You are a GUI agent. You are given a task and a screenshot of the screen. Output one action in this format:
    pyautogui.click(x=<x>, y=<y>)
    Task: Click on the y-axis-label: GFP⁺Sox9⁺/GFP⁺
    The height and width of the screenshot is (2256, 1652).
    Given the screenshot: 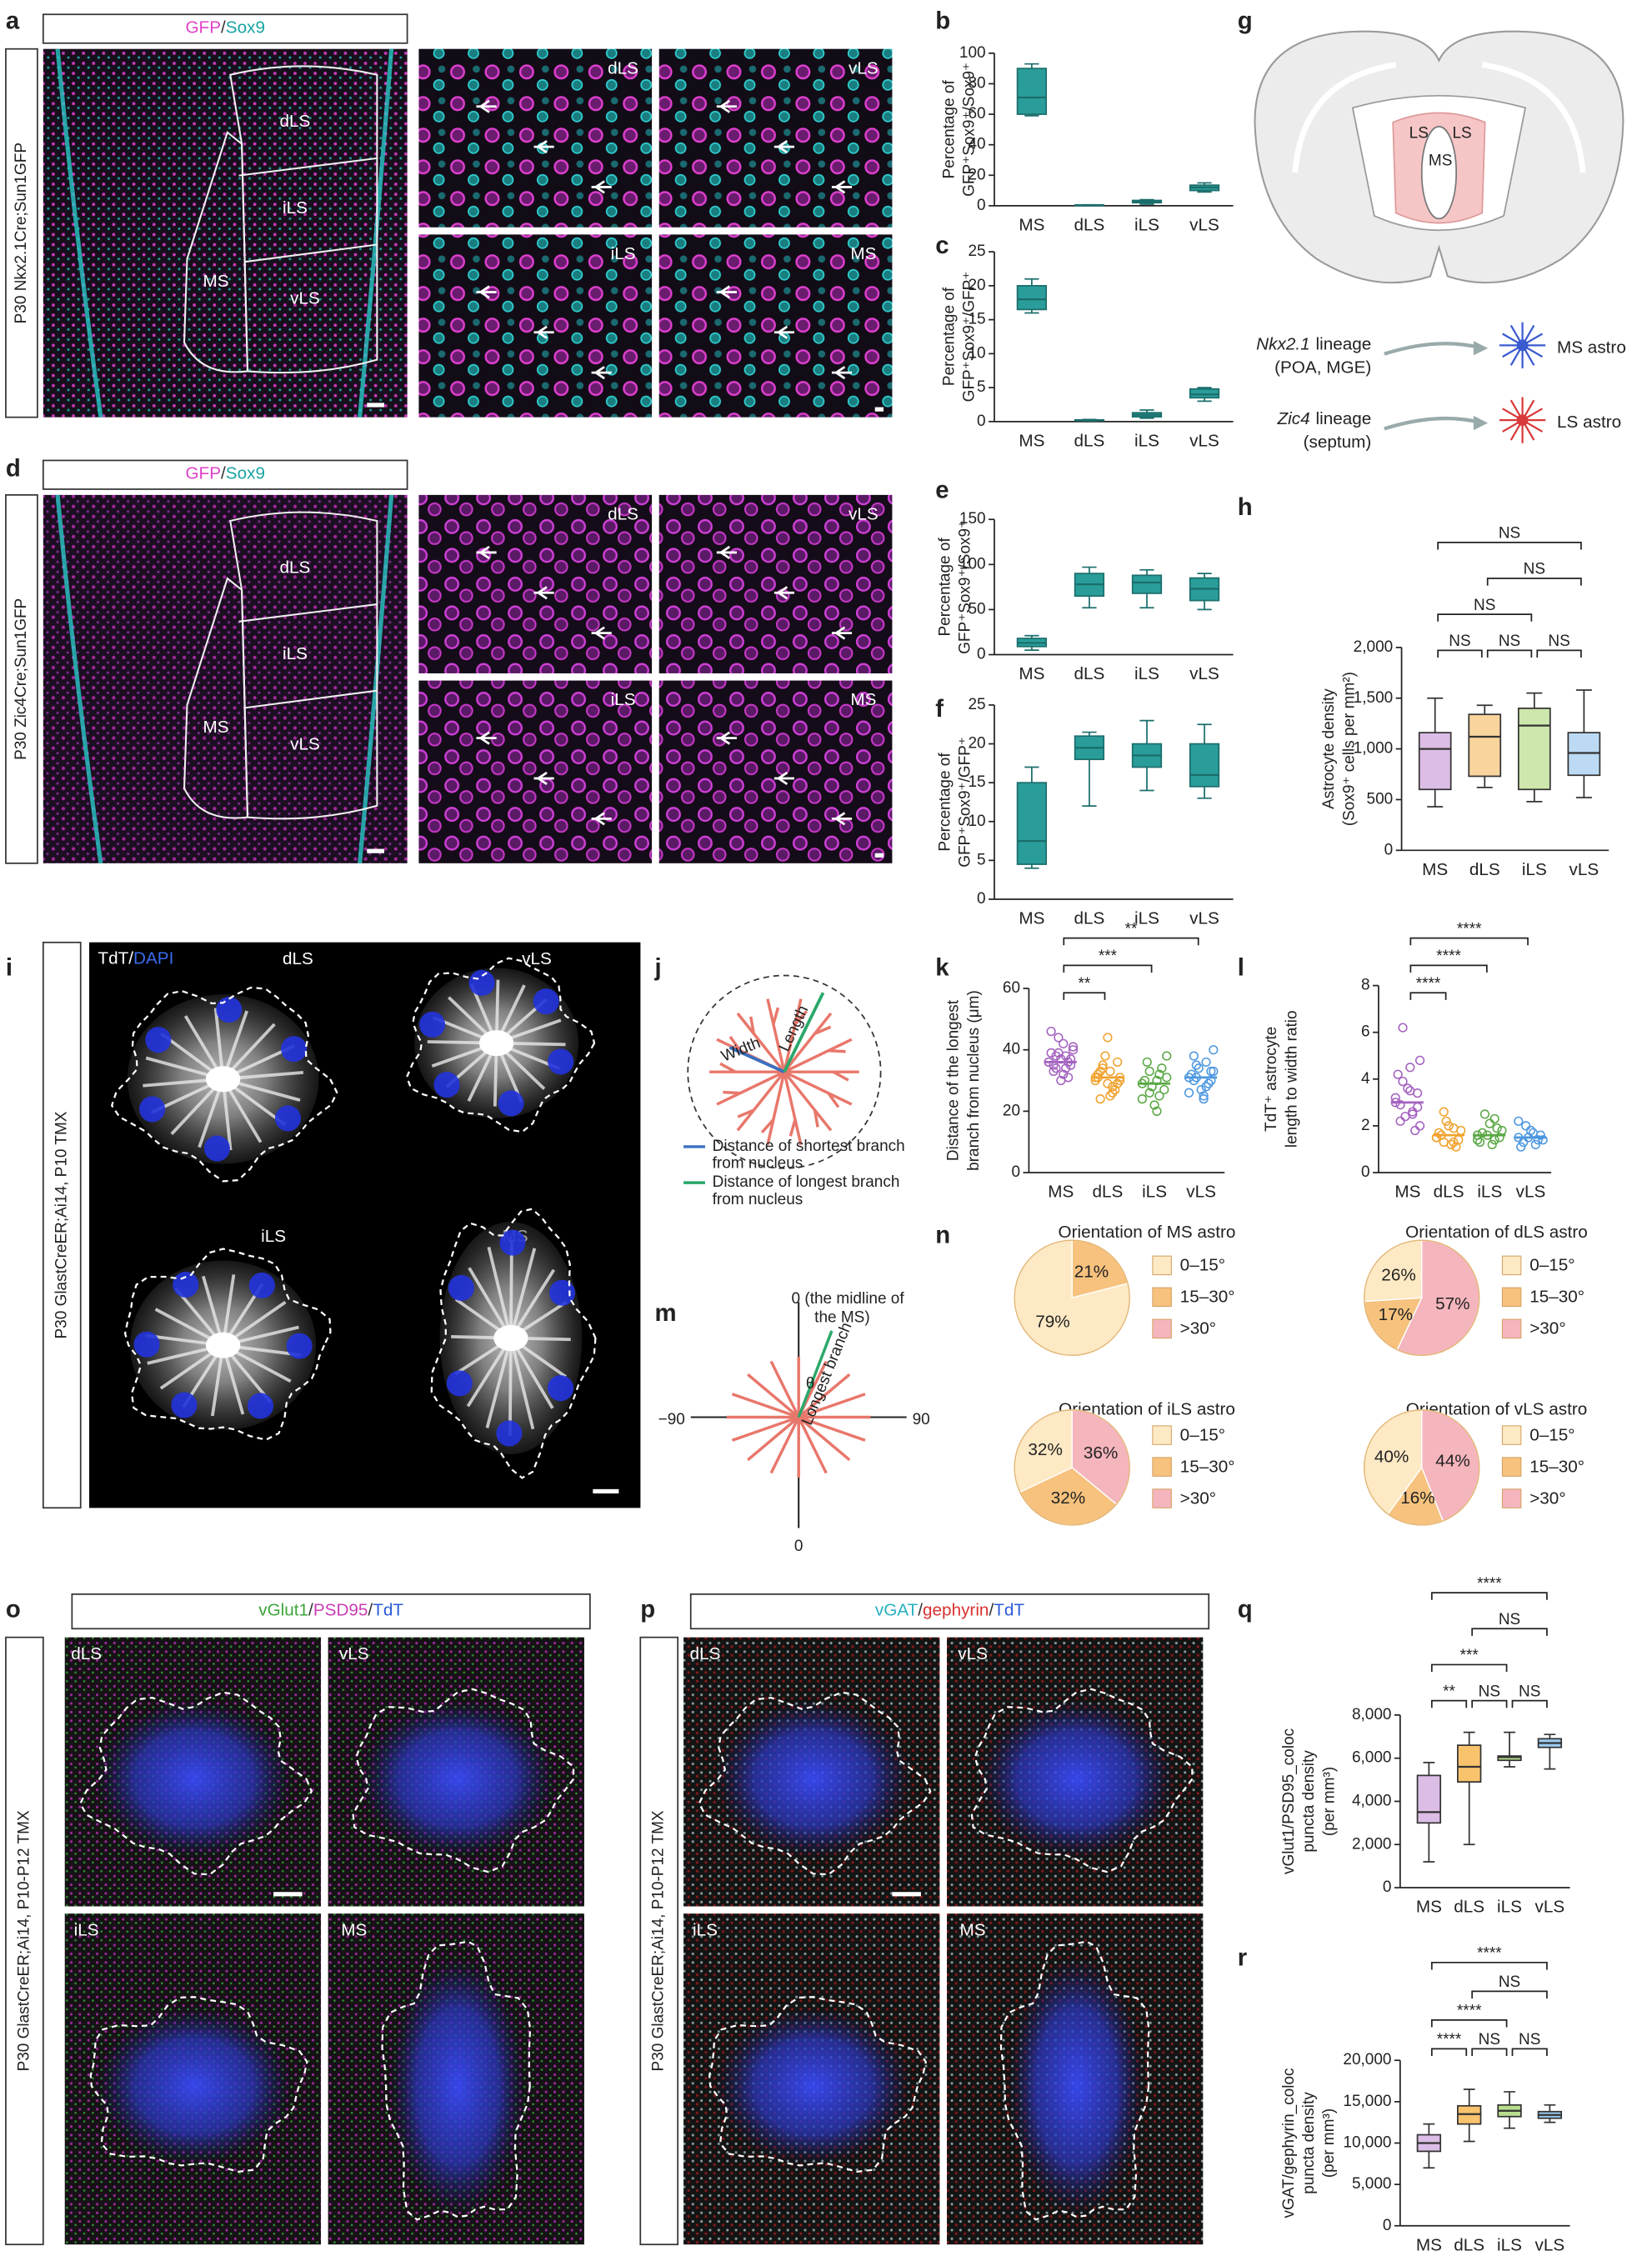 What is the action you would take?
    pyautogui.click(x=965, y=803)
    